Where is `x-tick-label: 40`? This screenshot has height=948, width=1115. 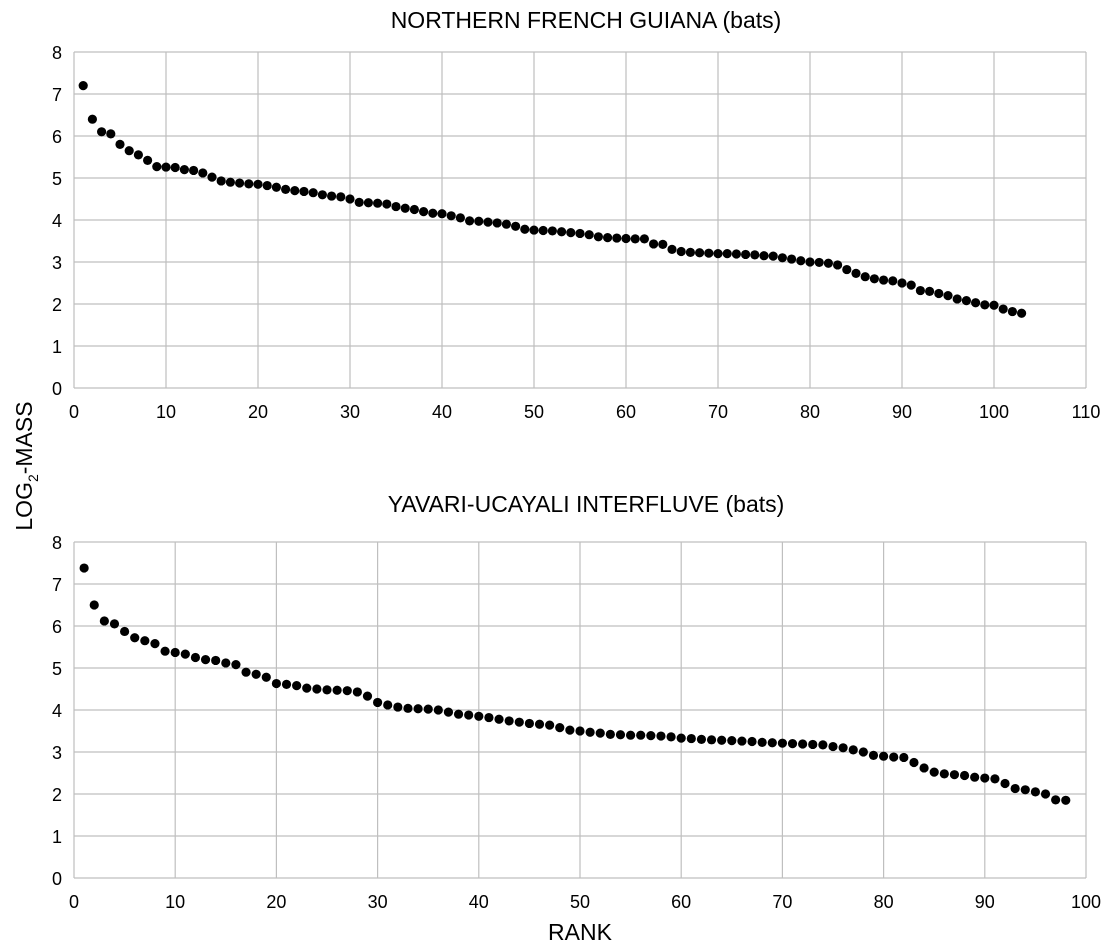
x-tick-label: 40 is located at coordinates (442, 412).